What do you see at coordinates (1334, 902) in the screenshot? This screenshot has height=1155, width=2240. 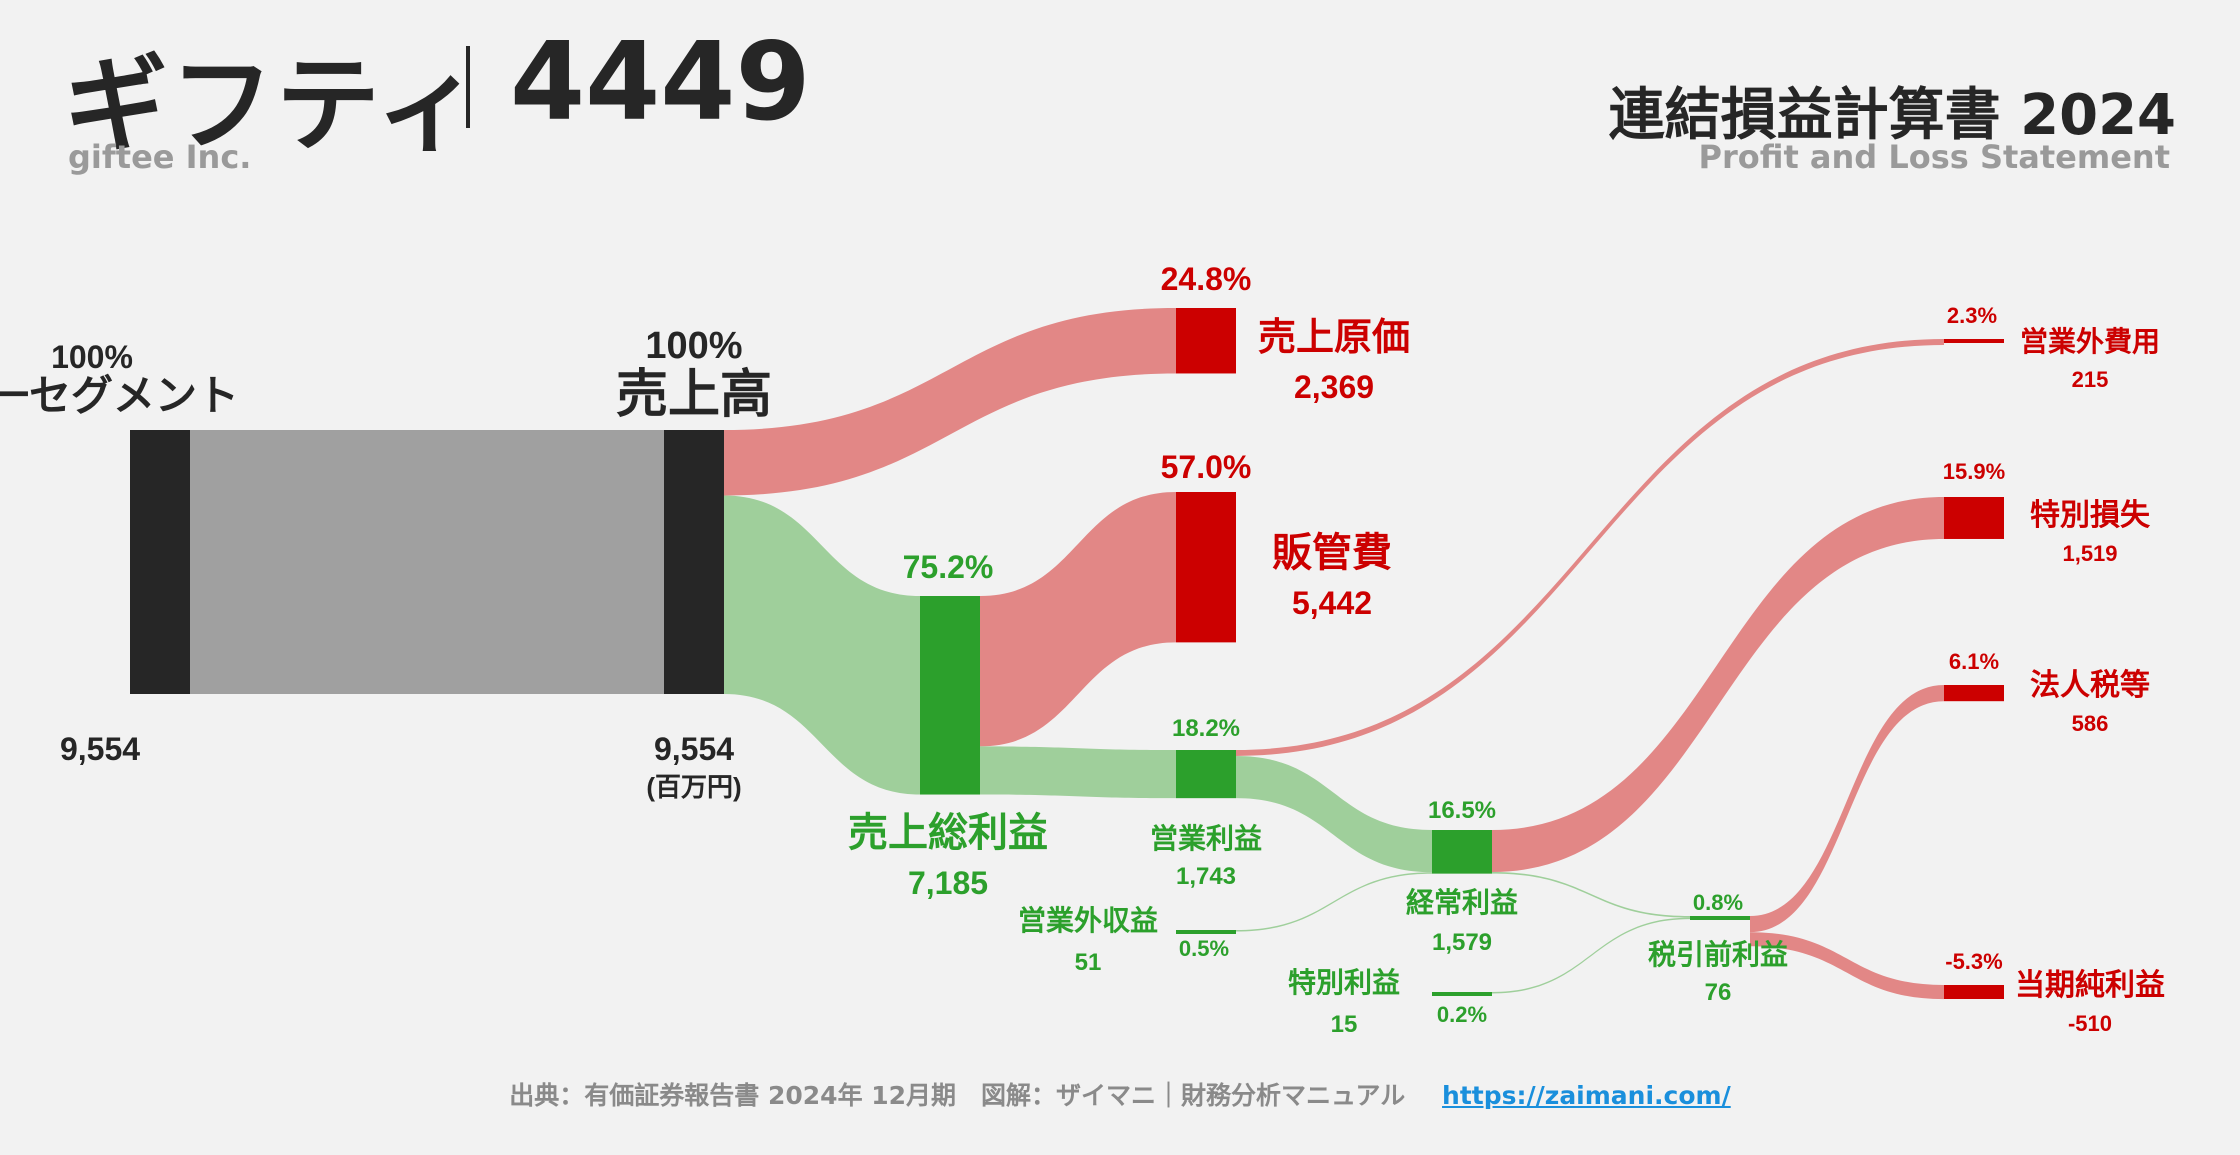 I see `link-non_op_income-ordinary` at bounding box center [1334, 902].